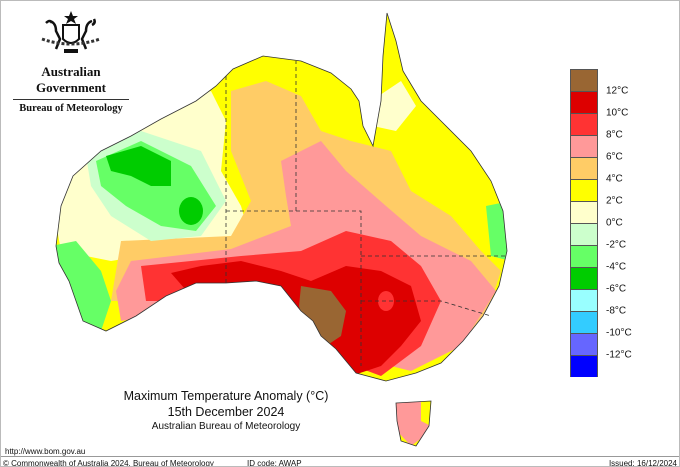  I want to click on id-code: ID code: AWAP, so click(274, 463).